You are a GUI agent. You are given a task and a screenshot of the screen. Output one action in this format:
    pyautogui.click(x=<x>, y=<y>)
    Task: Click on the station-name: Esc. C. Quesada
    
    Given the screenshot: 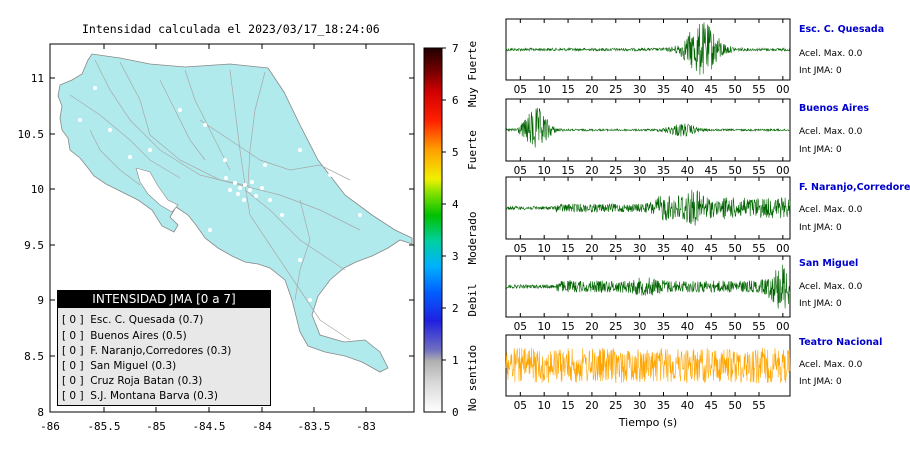 What is the action you would take?
    pyautogui.click(x=842, y=29)
    